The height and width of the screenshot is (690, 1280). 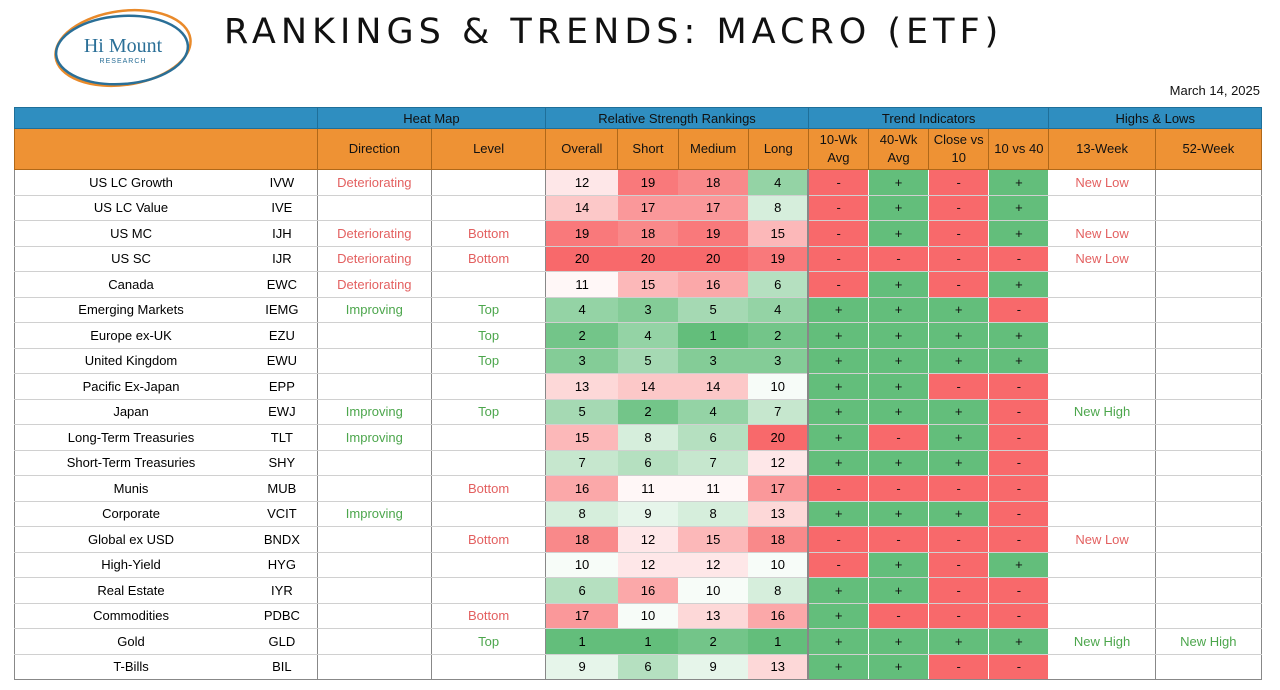 I want to click on rank-overall-cell: 10, so click(x=581, y=565).